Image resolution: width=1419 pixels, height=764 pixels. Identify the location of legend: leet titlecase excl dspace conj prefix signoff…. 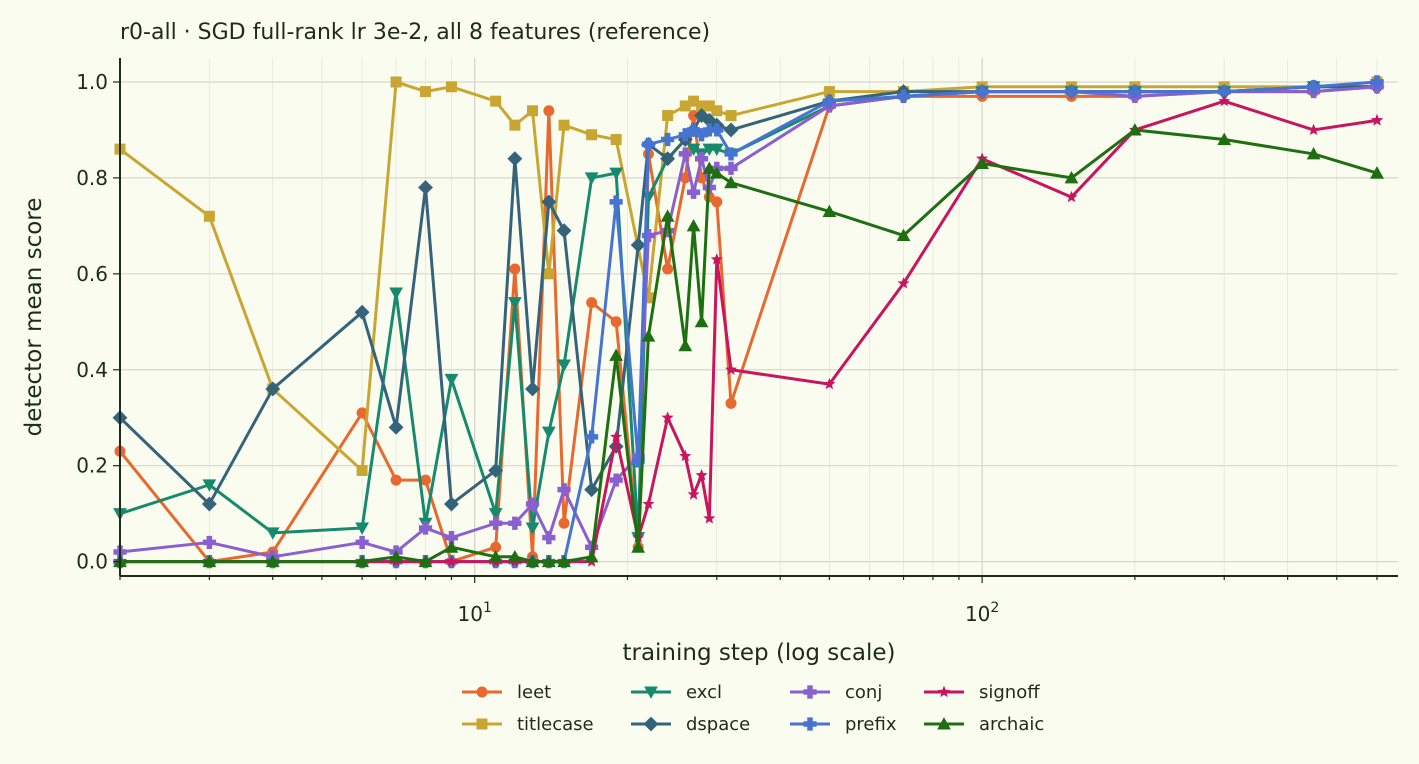
(753, 708).